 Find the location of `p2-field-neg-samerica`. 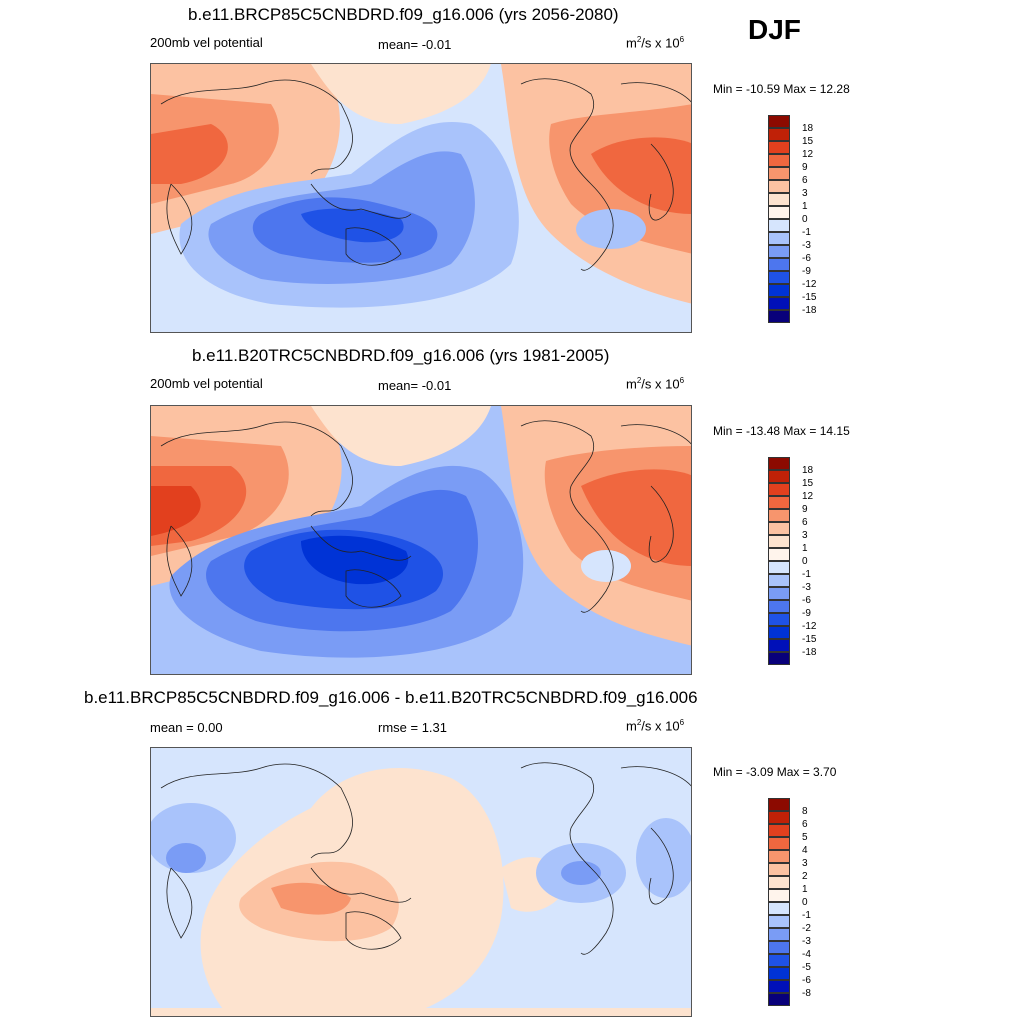

p2-field-neg-samerica is located at coordinates (606, 566).